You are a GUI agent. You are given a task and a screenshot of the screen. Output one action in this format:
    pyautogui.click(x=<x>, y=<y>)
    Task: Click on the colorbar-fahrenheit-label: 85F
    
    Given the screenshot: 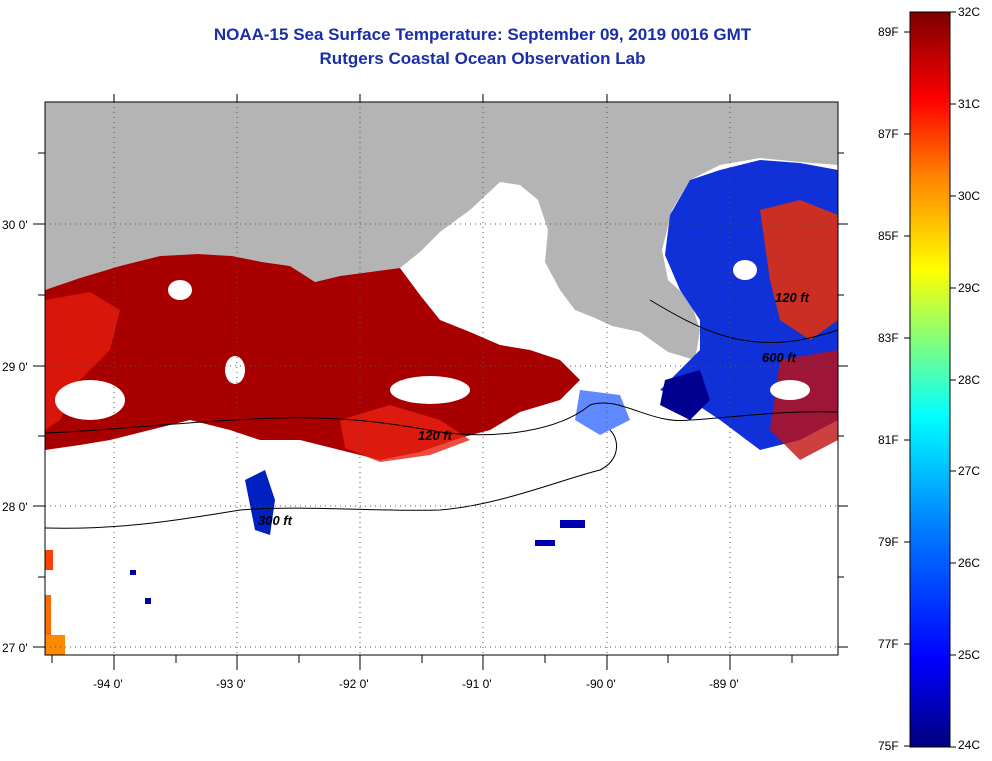 What is the action you would take?
    pyautogui.click(x=888, y=236)
    